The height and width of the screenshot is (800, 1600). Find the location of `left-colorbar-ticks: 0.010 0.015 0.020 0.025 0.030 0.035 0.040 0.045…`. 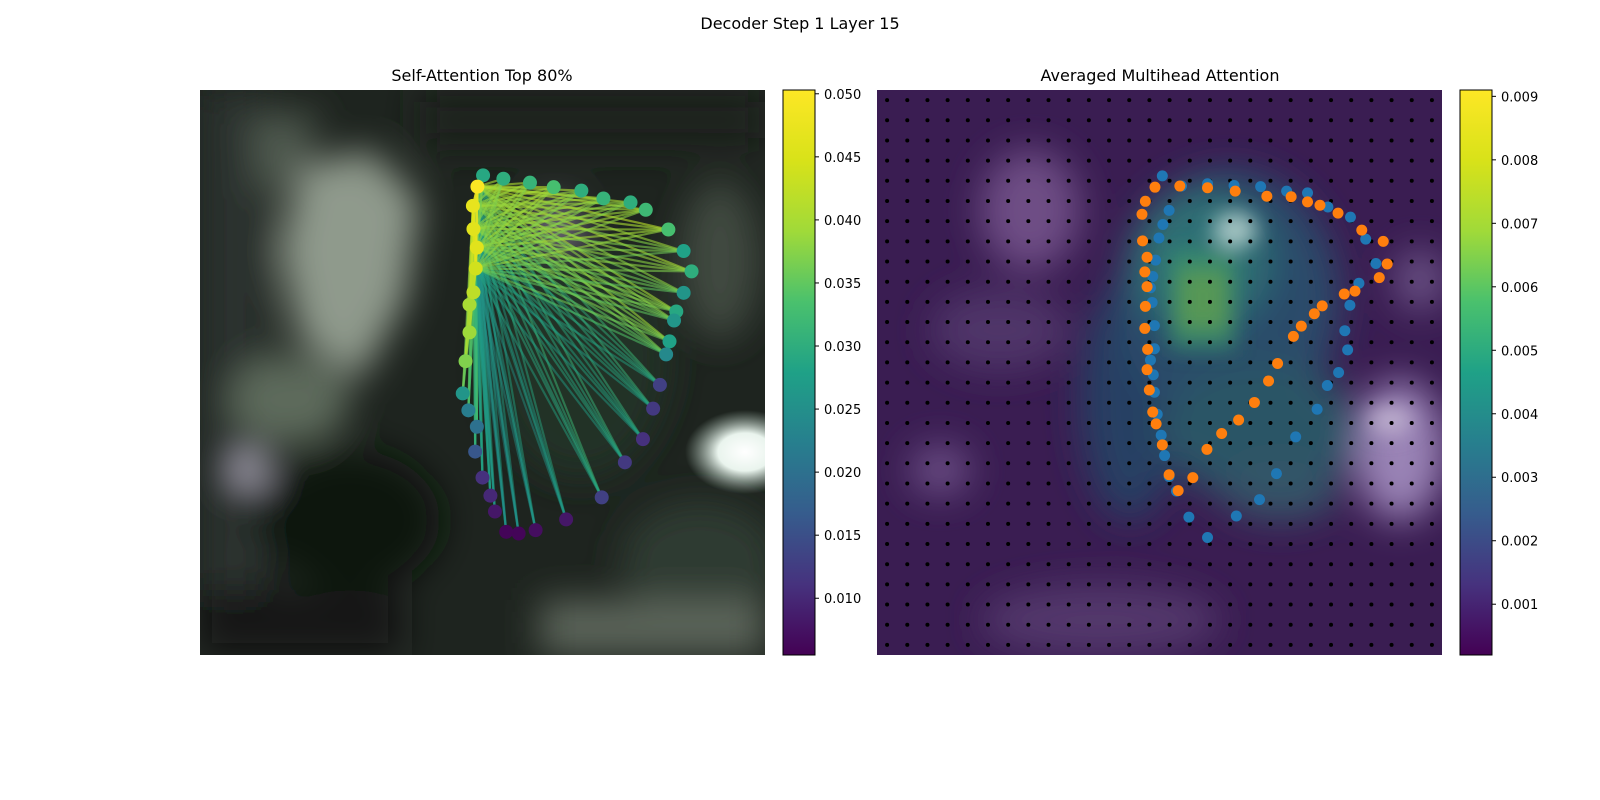

left-colorbar-ticks: 0.010 0.015 0.020 0.025 0.030 0.035 0.040 0.045… is located at coordinates (838, 347).